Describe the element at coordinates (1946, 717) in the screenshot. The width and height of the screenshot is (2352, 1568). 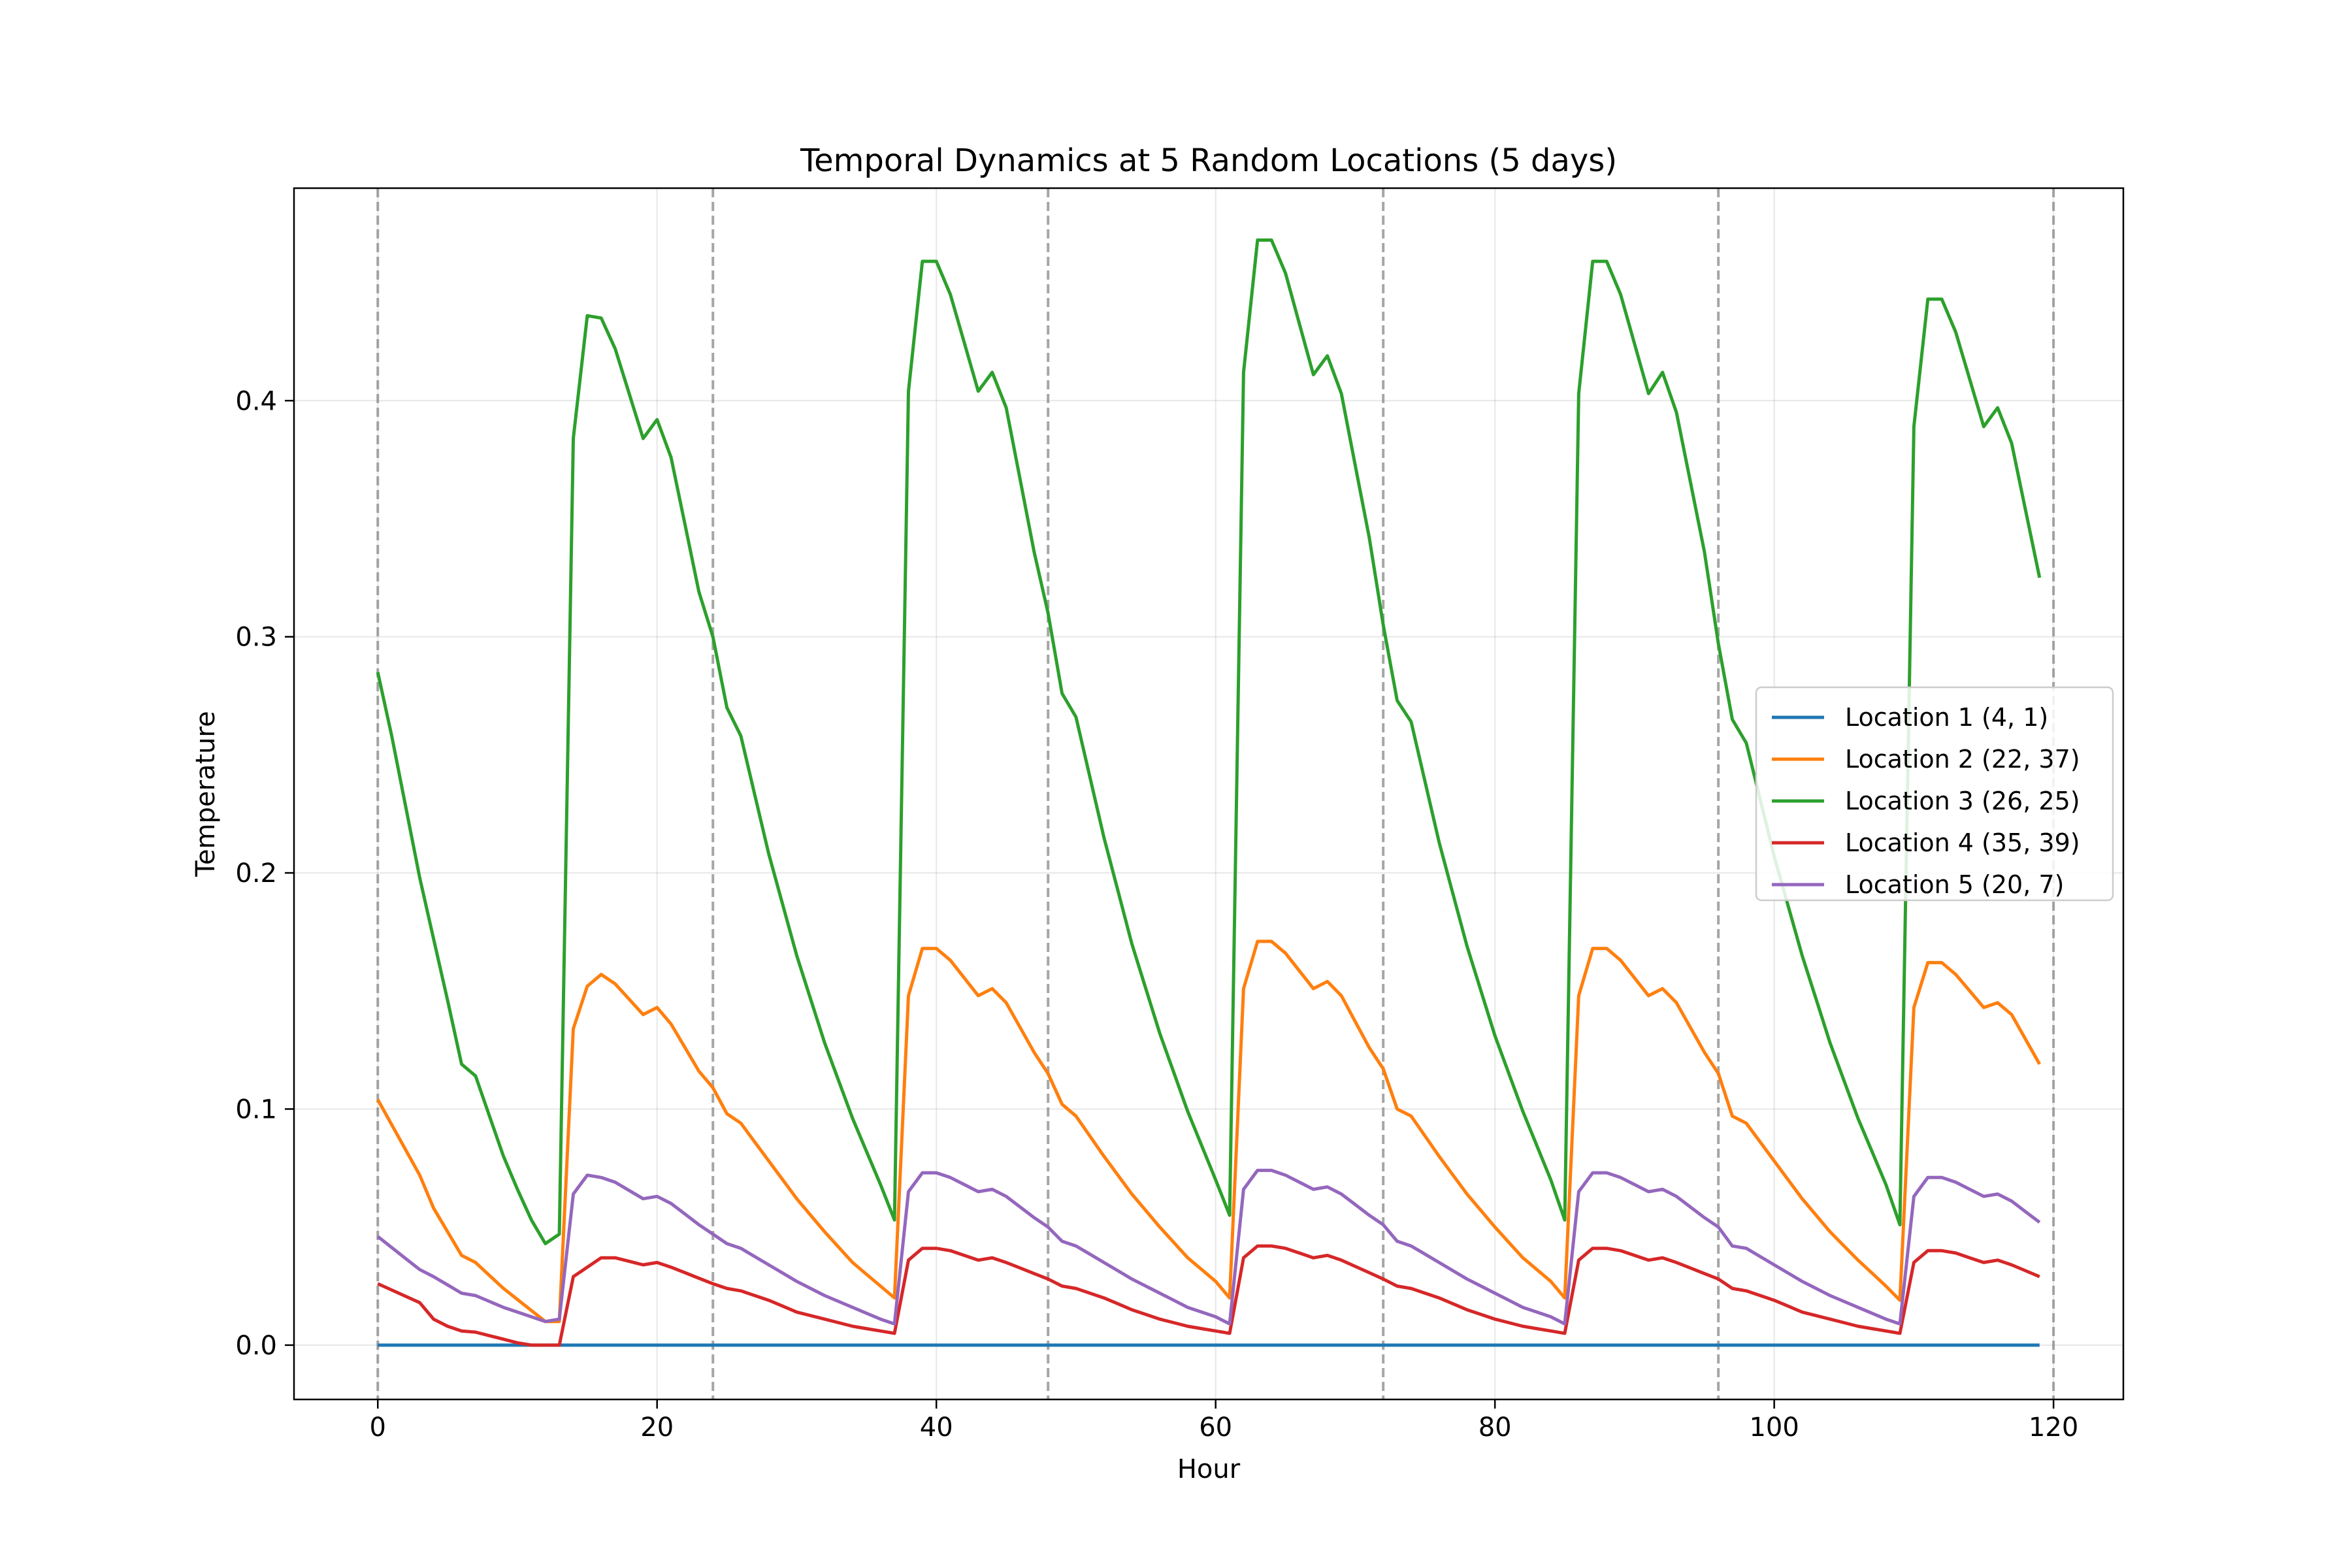
I see `legend-label-1: Location 1 (4, 1)` at that location.